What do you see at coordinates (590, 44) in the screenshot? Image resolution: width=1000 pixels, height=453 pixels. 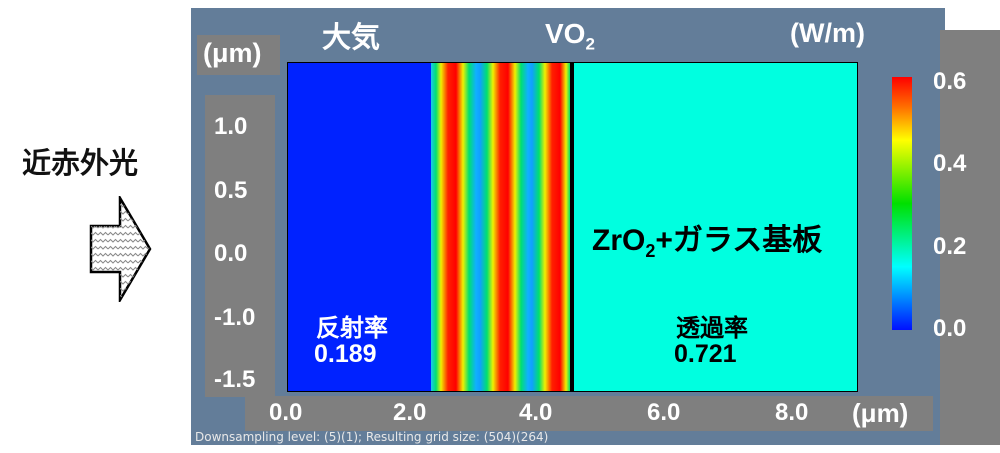 I see `vo2-subscript: 2` at bounding box center [590, 44].